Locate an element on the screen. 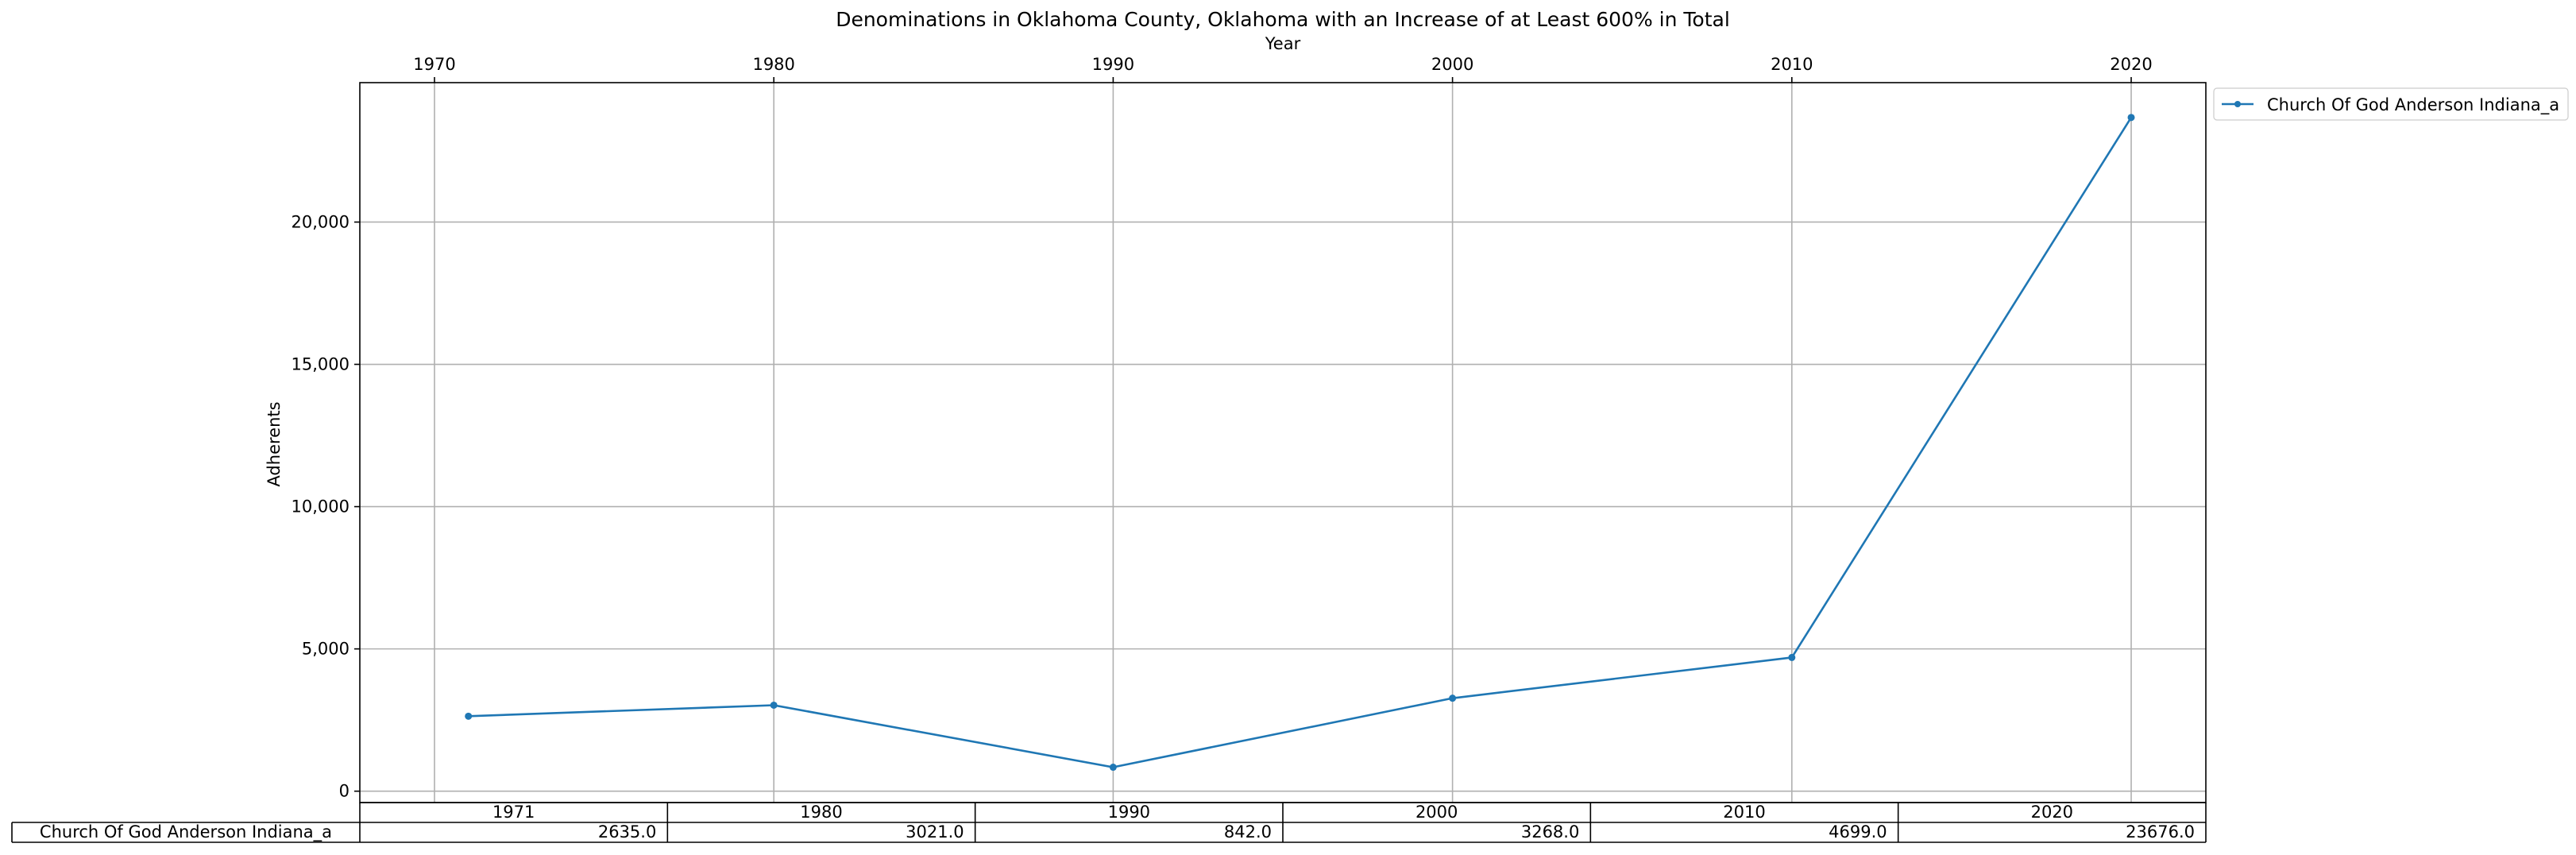  table-column-header: 1990 is located at coordinates (1129, 812).